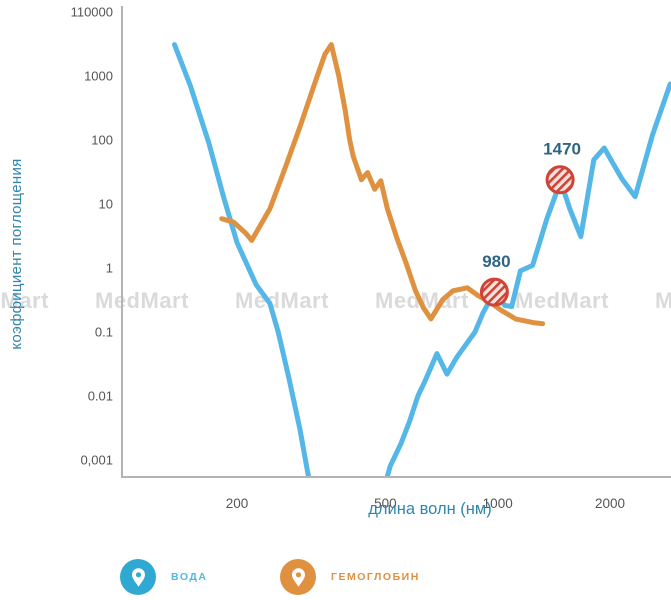  Describe the element at coordinates (104, 332) in the screenshot. I see `y-tick-label: 0.1` at that location.